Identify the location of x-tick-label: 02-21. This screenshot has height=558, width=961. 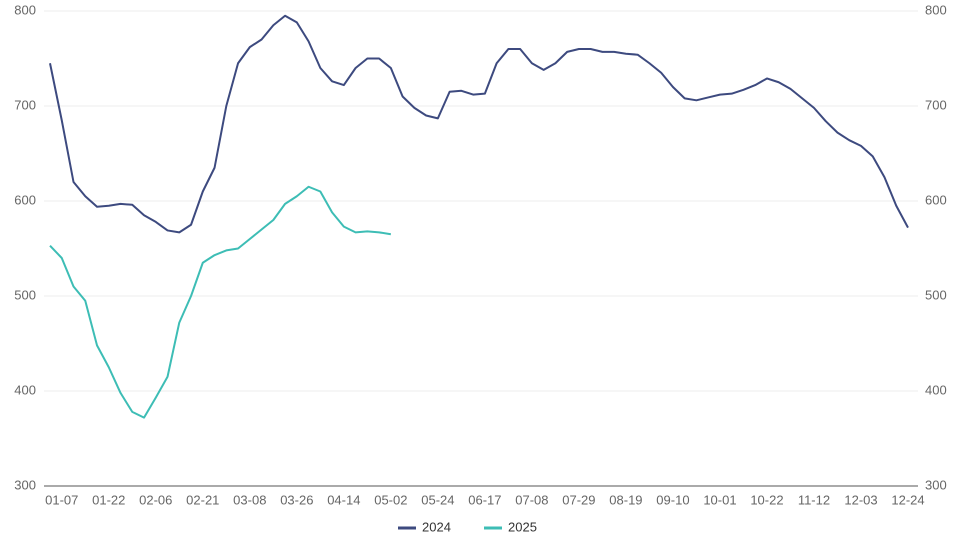
(202, 499).